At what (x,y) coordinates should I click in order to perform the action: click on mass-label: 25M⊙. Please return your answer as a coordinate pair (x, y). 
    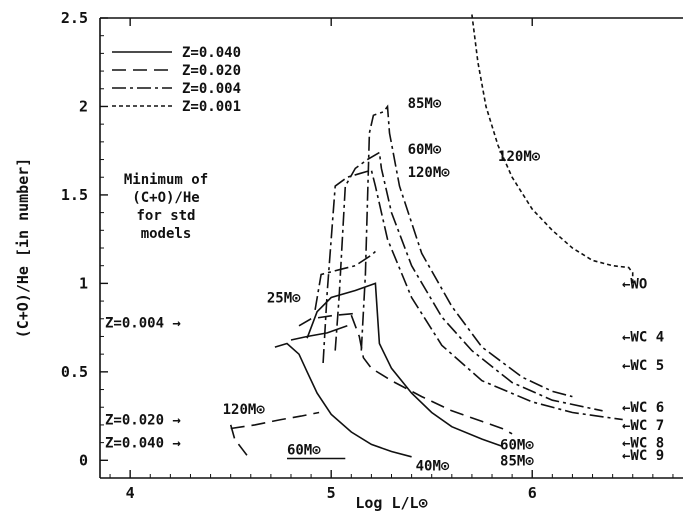
    Looking at the image, I should click on (284, 299).